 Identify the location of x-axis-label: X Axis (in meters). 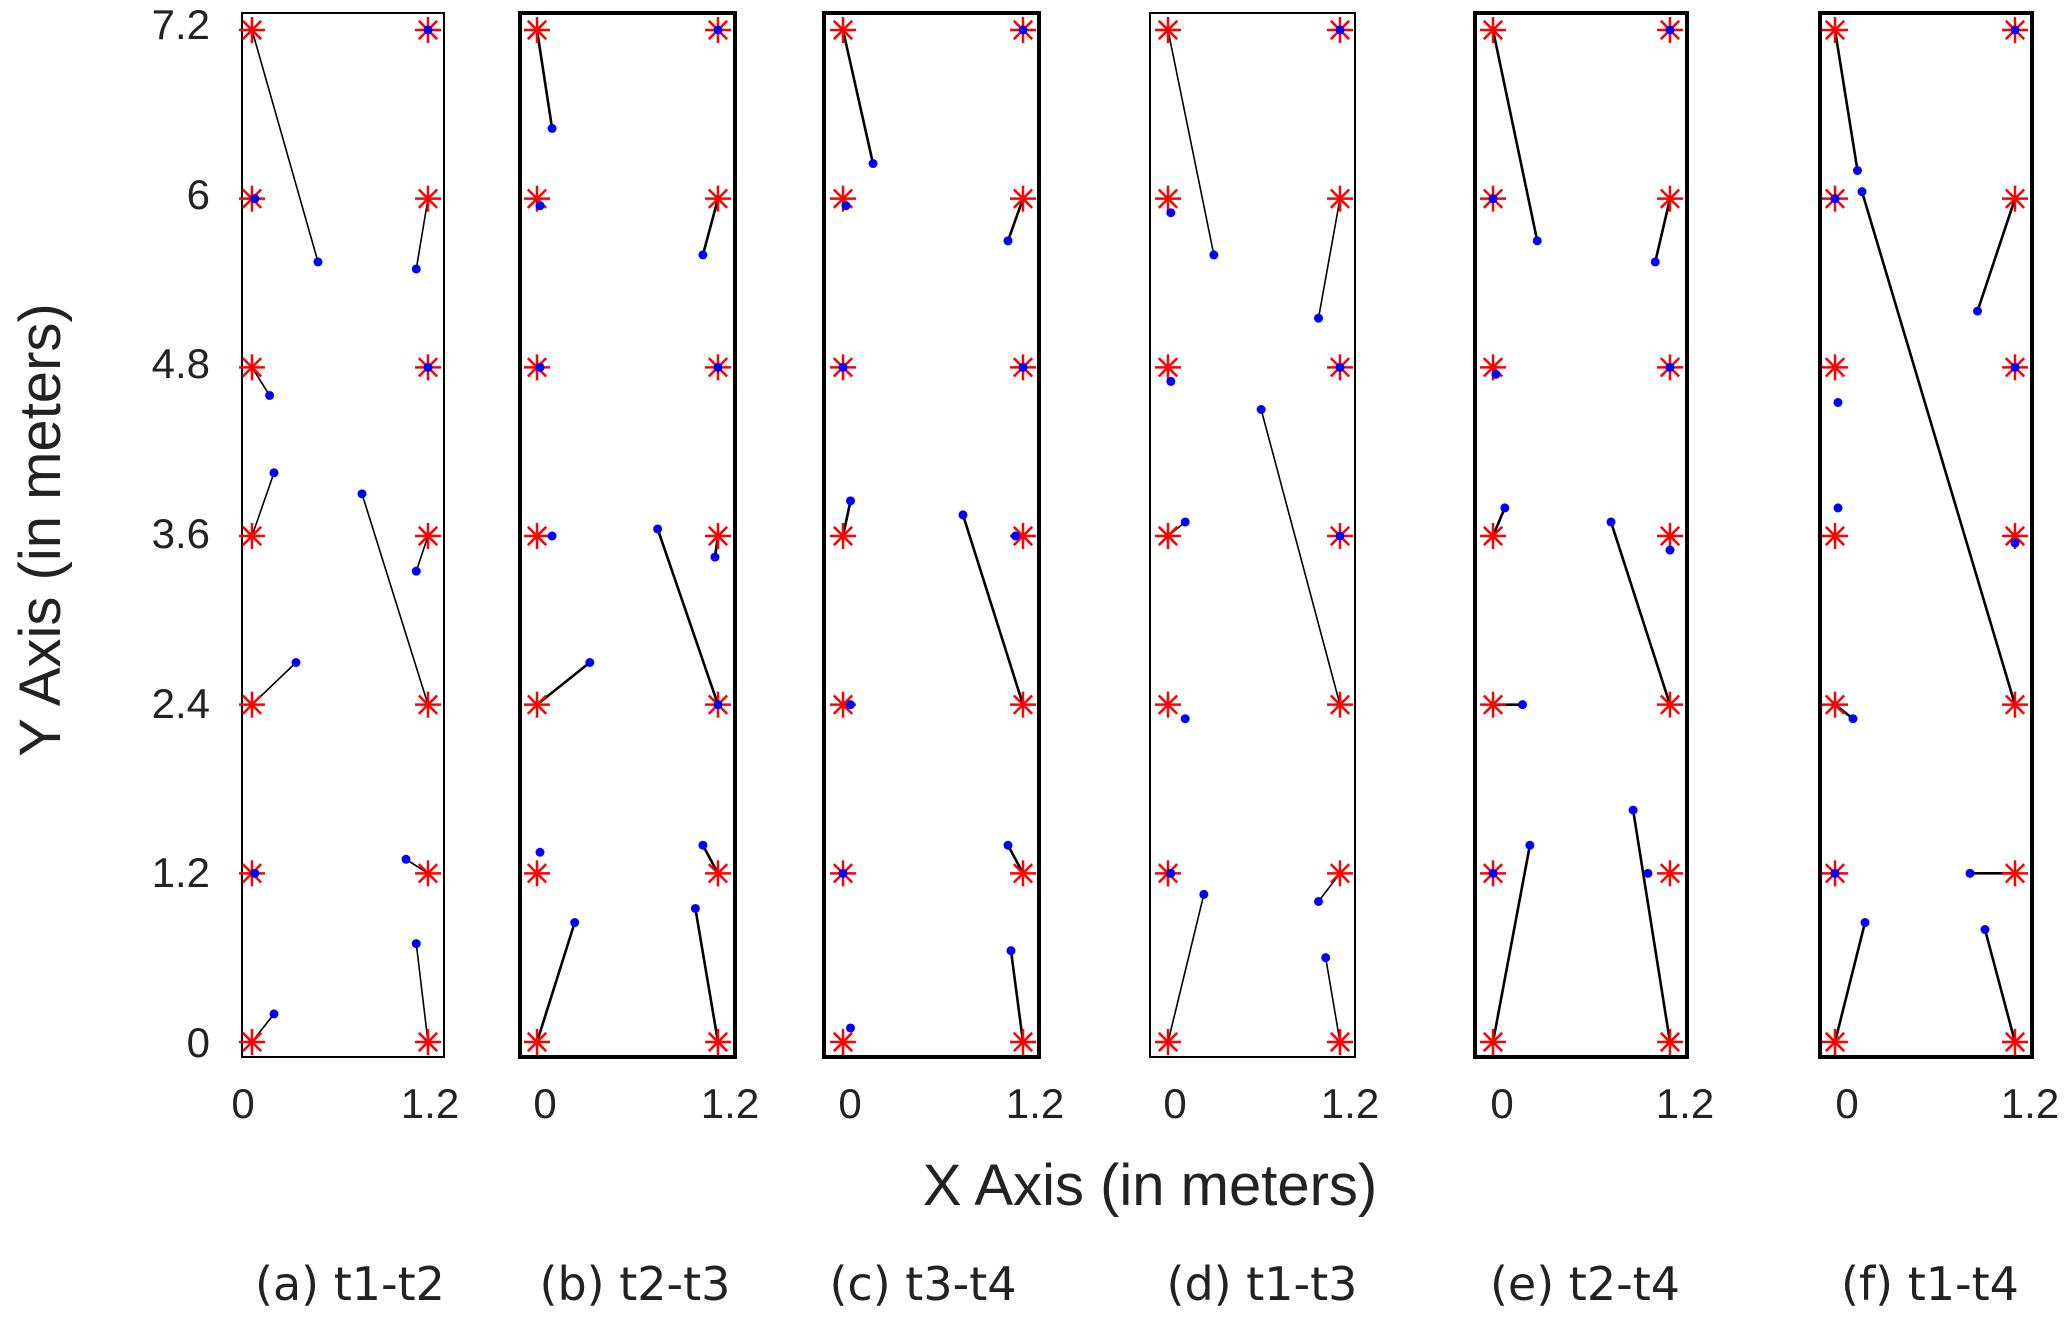
(1150, 1185).